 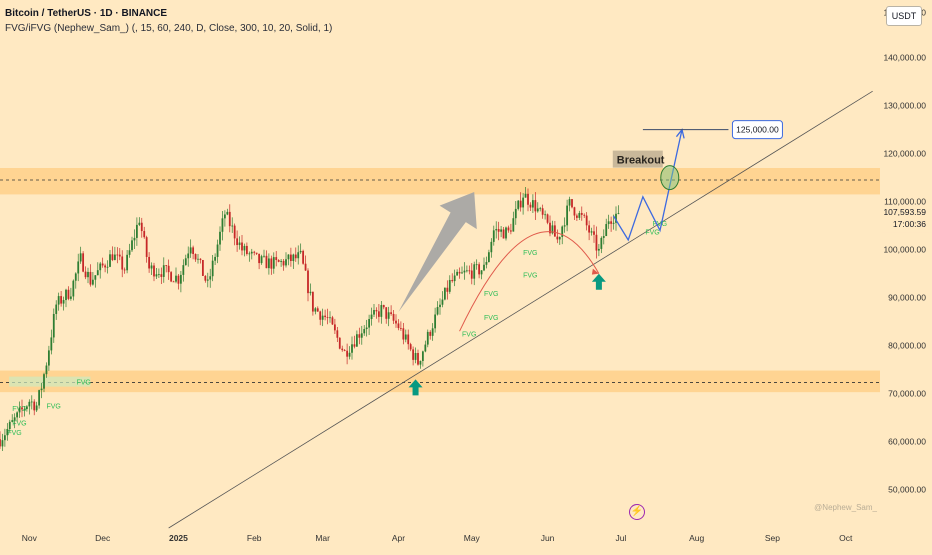 I want to click on current-price-box, so click(x=907, y=219).